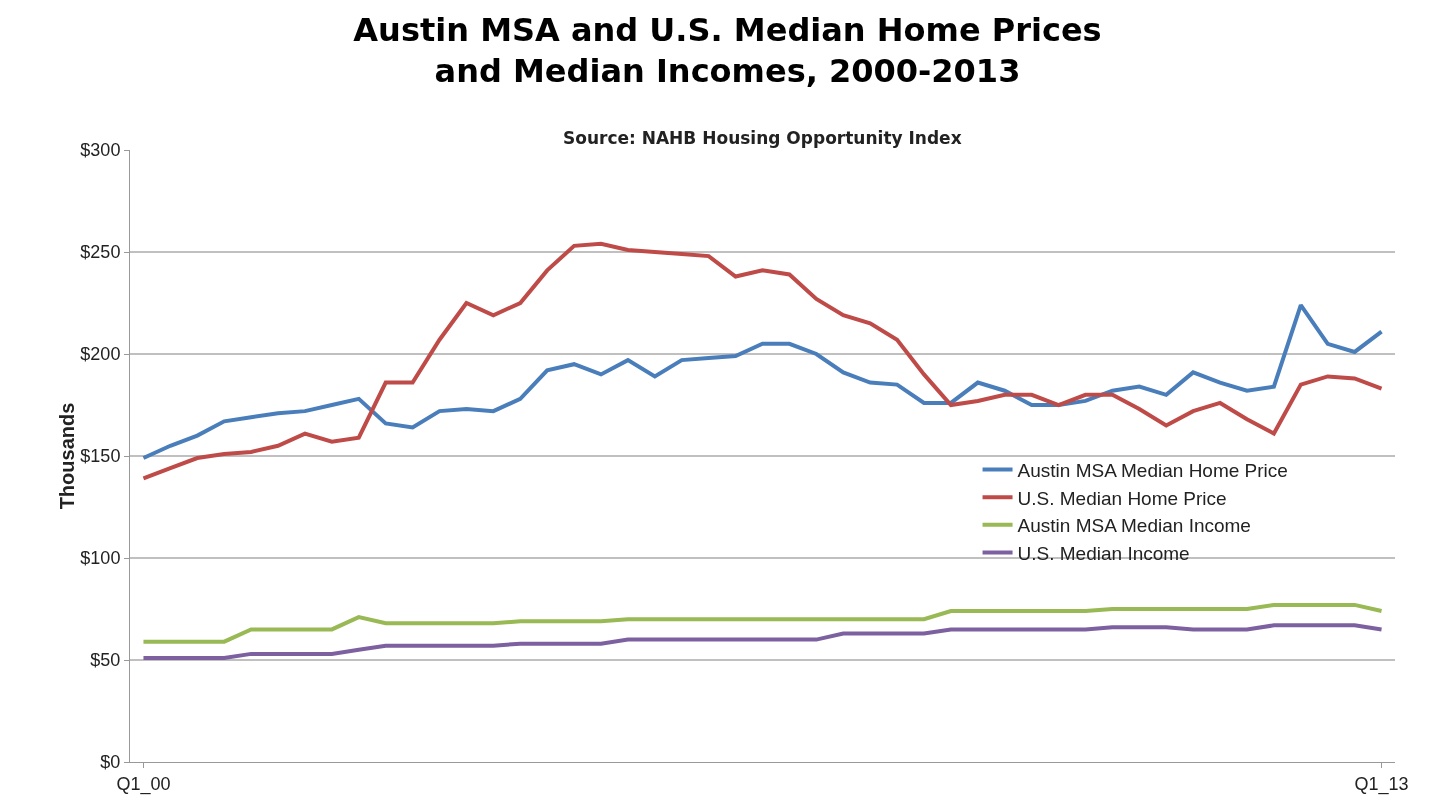 The width and height of the screenshot is (1455, 812). What do you see at coordinates (67, 456) in the screenshot?
I see `y-axis-title: Thousands` at bounding box center [67, 456].